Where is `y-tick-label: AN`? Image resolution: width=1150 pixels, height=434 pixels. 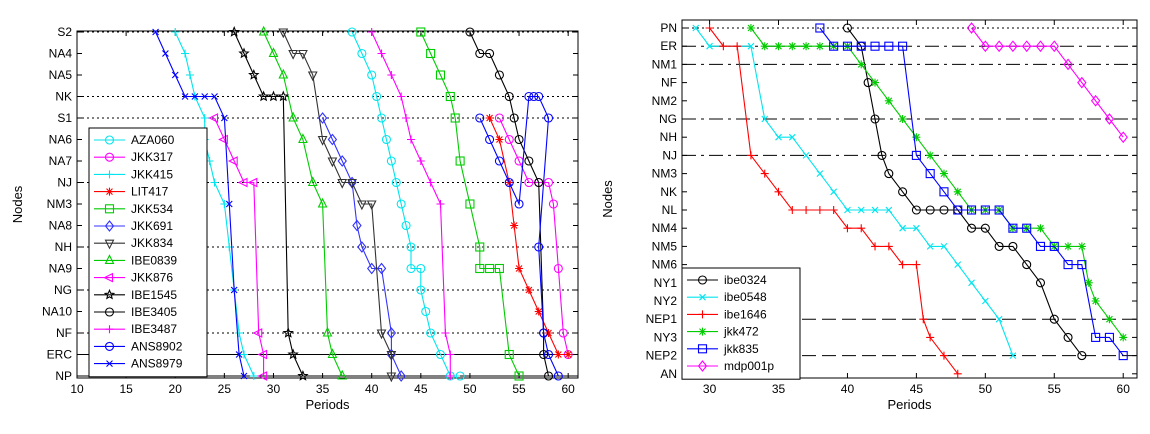 y-tick-label: AN is located at coordinates (668, 374).